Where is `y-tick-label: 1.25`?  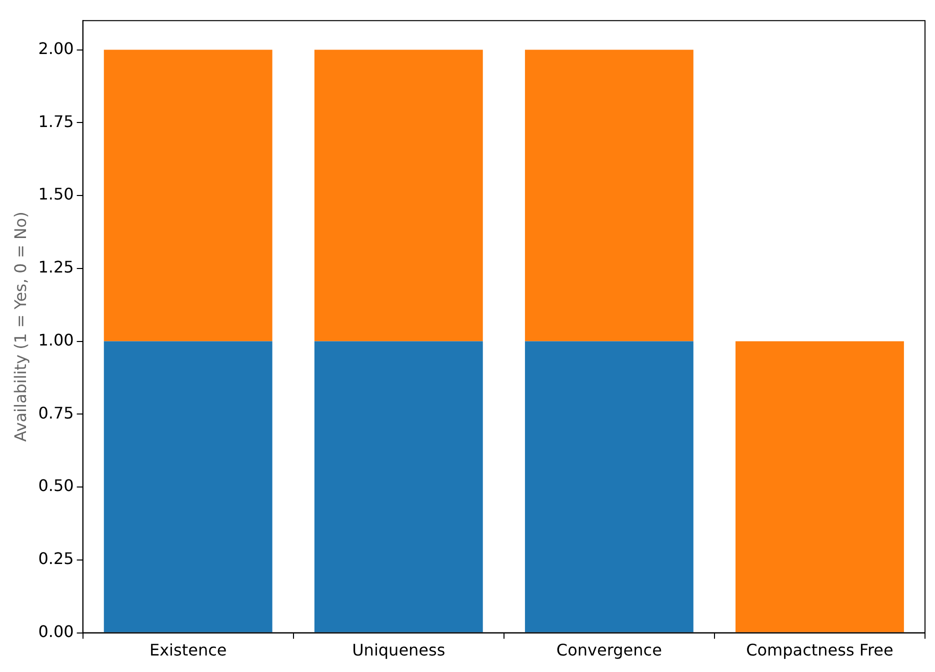
y-tick-label: 1.25 is located at coordinates (56, 267).